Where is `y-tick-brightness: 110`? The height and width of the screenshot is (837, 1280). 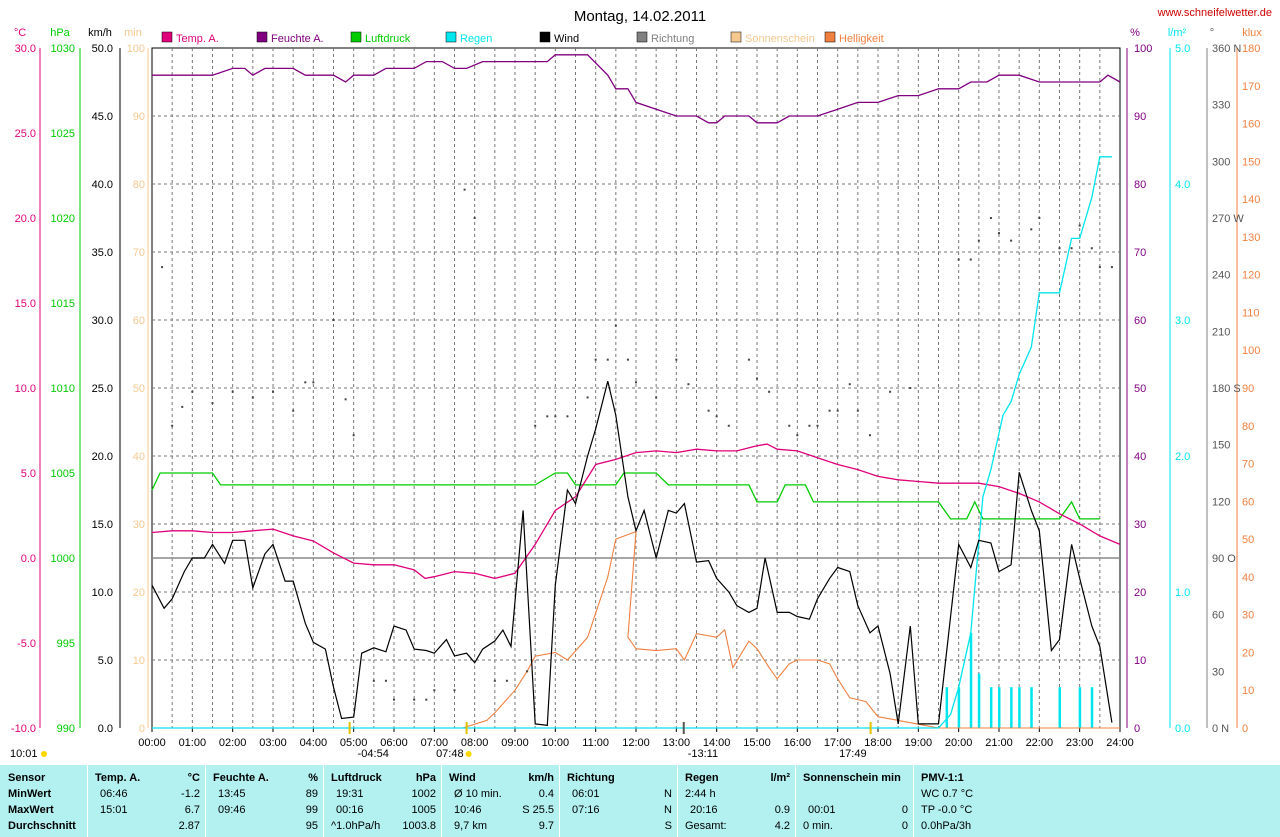
y-tick-brightness: 110 is located at coordinates (1251, 313).